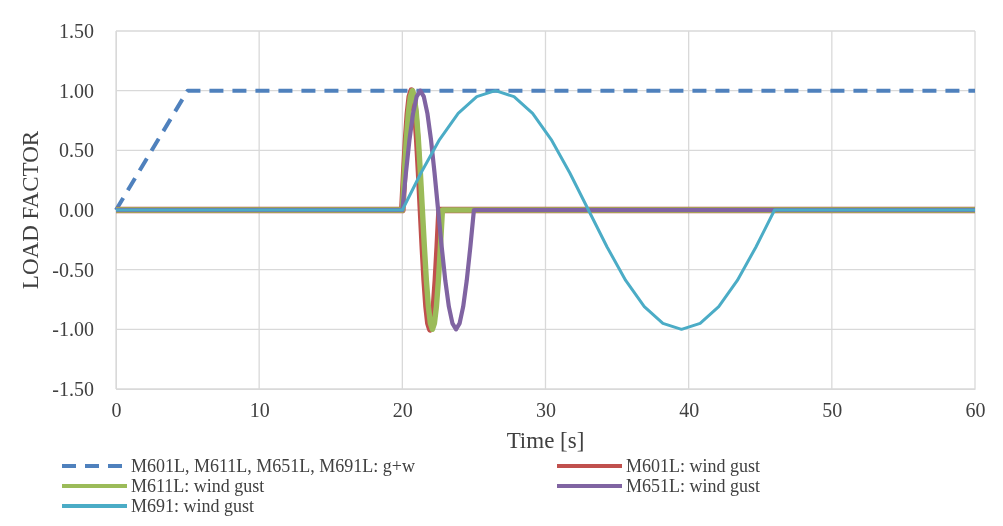 The width and height of the screenshot is (1003, 526). I want to click on x-tick-label: 60, so click(975, 410).